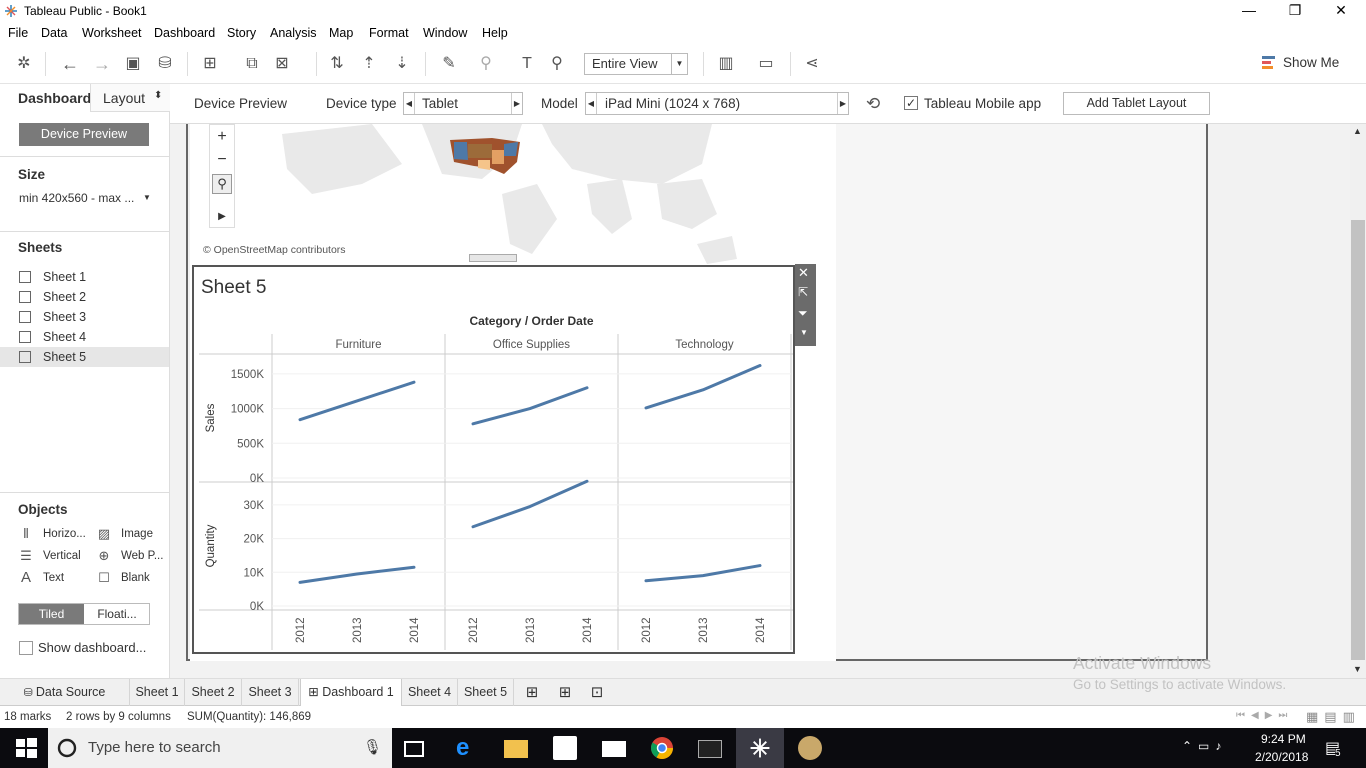 The image size is (1366, 768). Describe the element at coordinates (55, 98) in the screenshot. I see `tab-dashboard: Dashboard` at that location.